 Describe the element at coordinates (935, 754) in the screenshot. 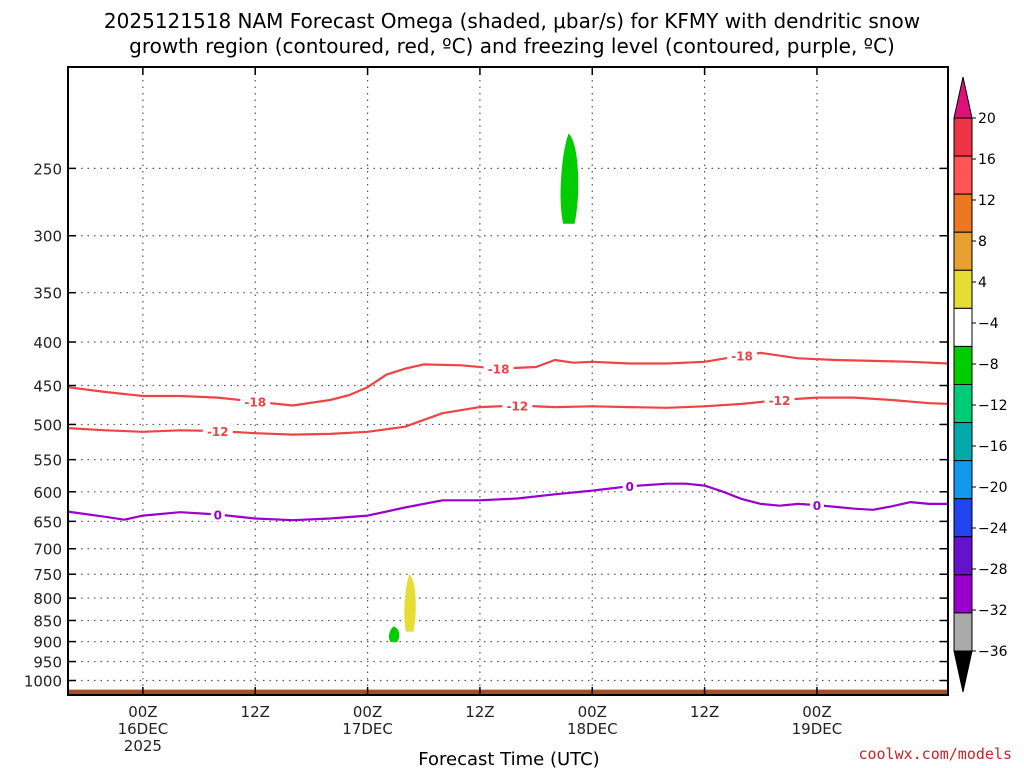

I see `credit-watermark: coolwx.com/models` at that location.